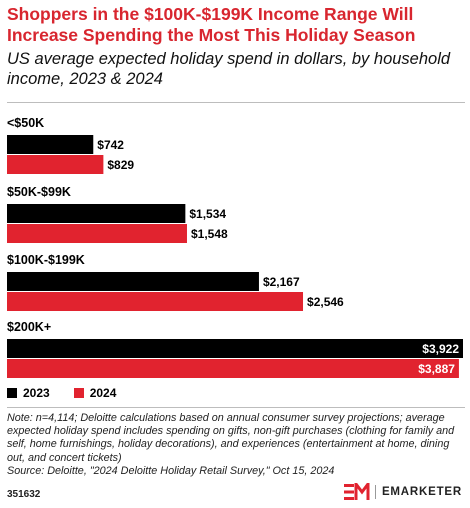 This screenshot has width=470, height=508. Describe the element at coordinates (209, 234) in the screenshot. I see `data-label-2024: $1,548` at that location.